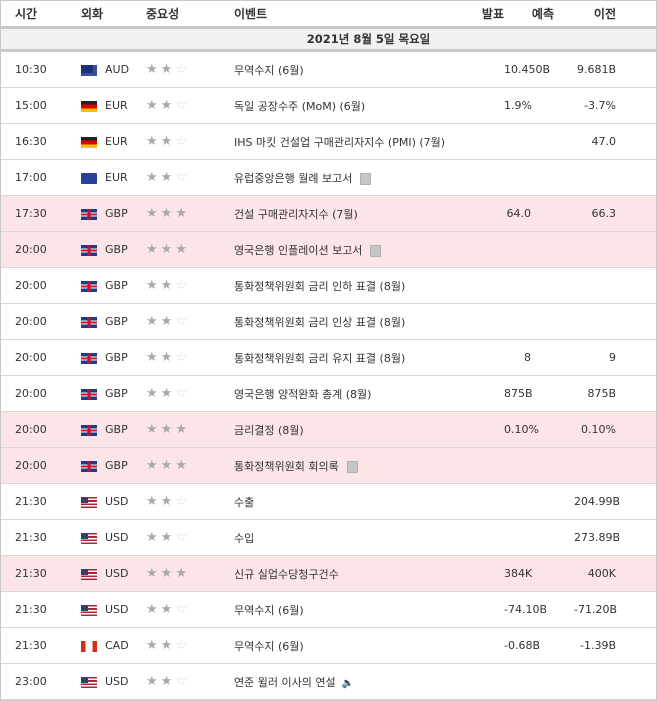  Describe the element at coordinates (286, 466) in the screenshot. I see `event-name: 통화정책위원회 회의록` at that location.